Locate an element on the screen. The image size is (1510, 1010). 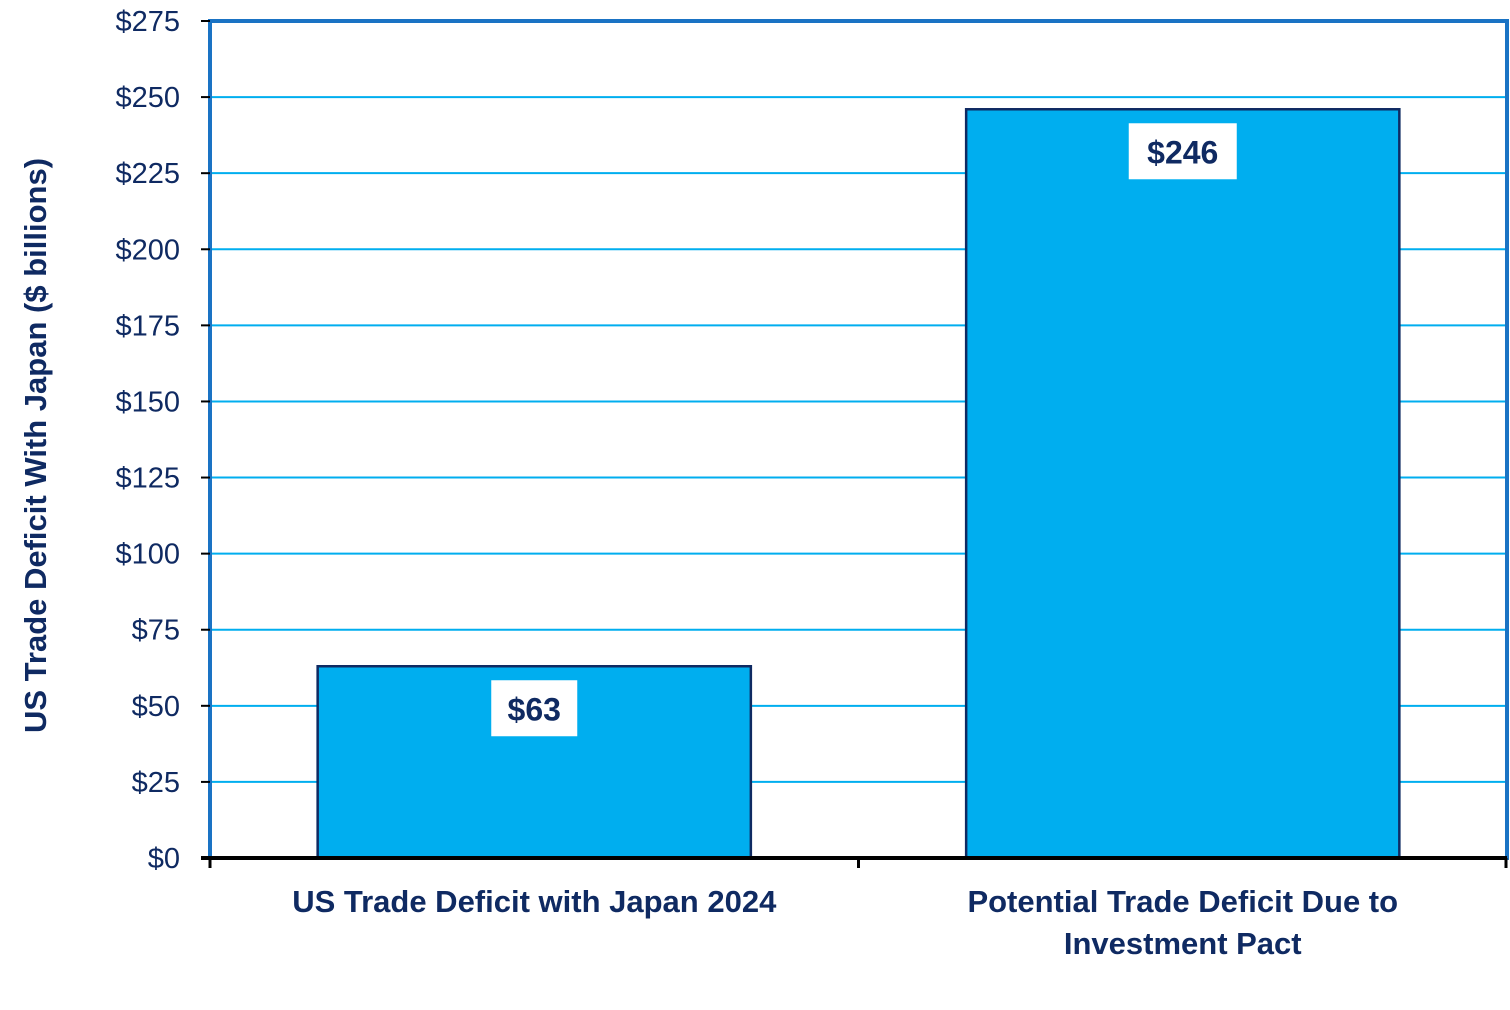
data-label-0: $63 is located at coordinates (534, 708).